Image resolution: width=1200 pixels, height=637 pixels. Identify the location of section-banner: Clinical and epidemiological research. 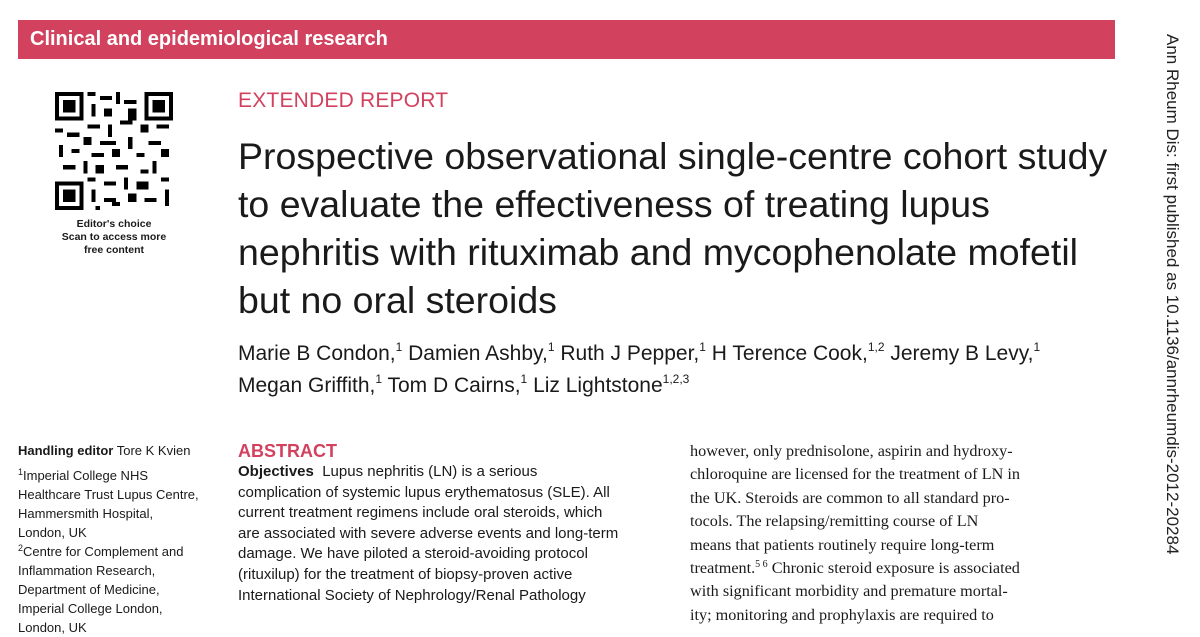
(566, 39).